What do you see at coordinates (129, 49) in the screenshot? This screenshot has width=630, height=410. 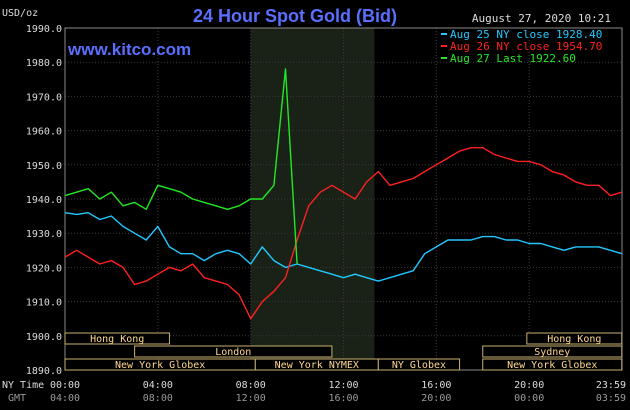 I see `watermark-url: www.kitco.com` at bounding box center [129, 49].